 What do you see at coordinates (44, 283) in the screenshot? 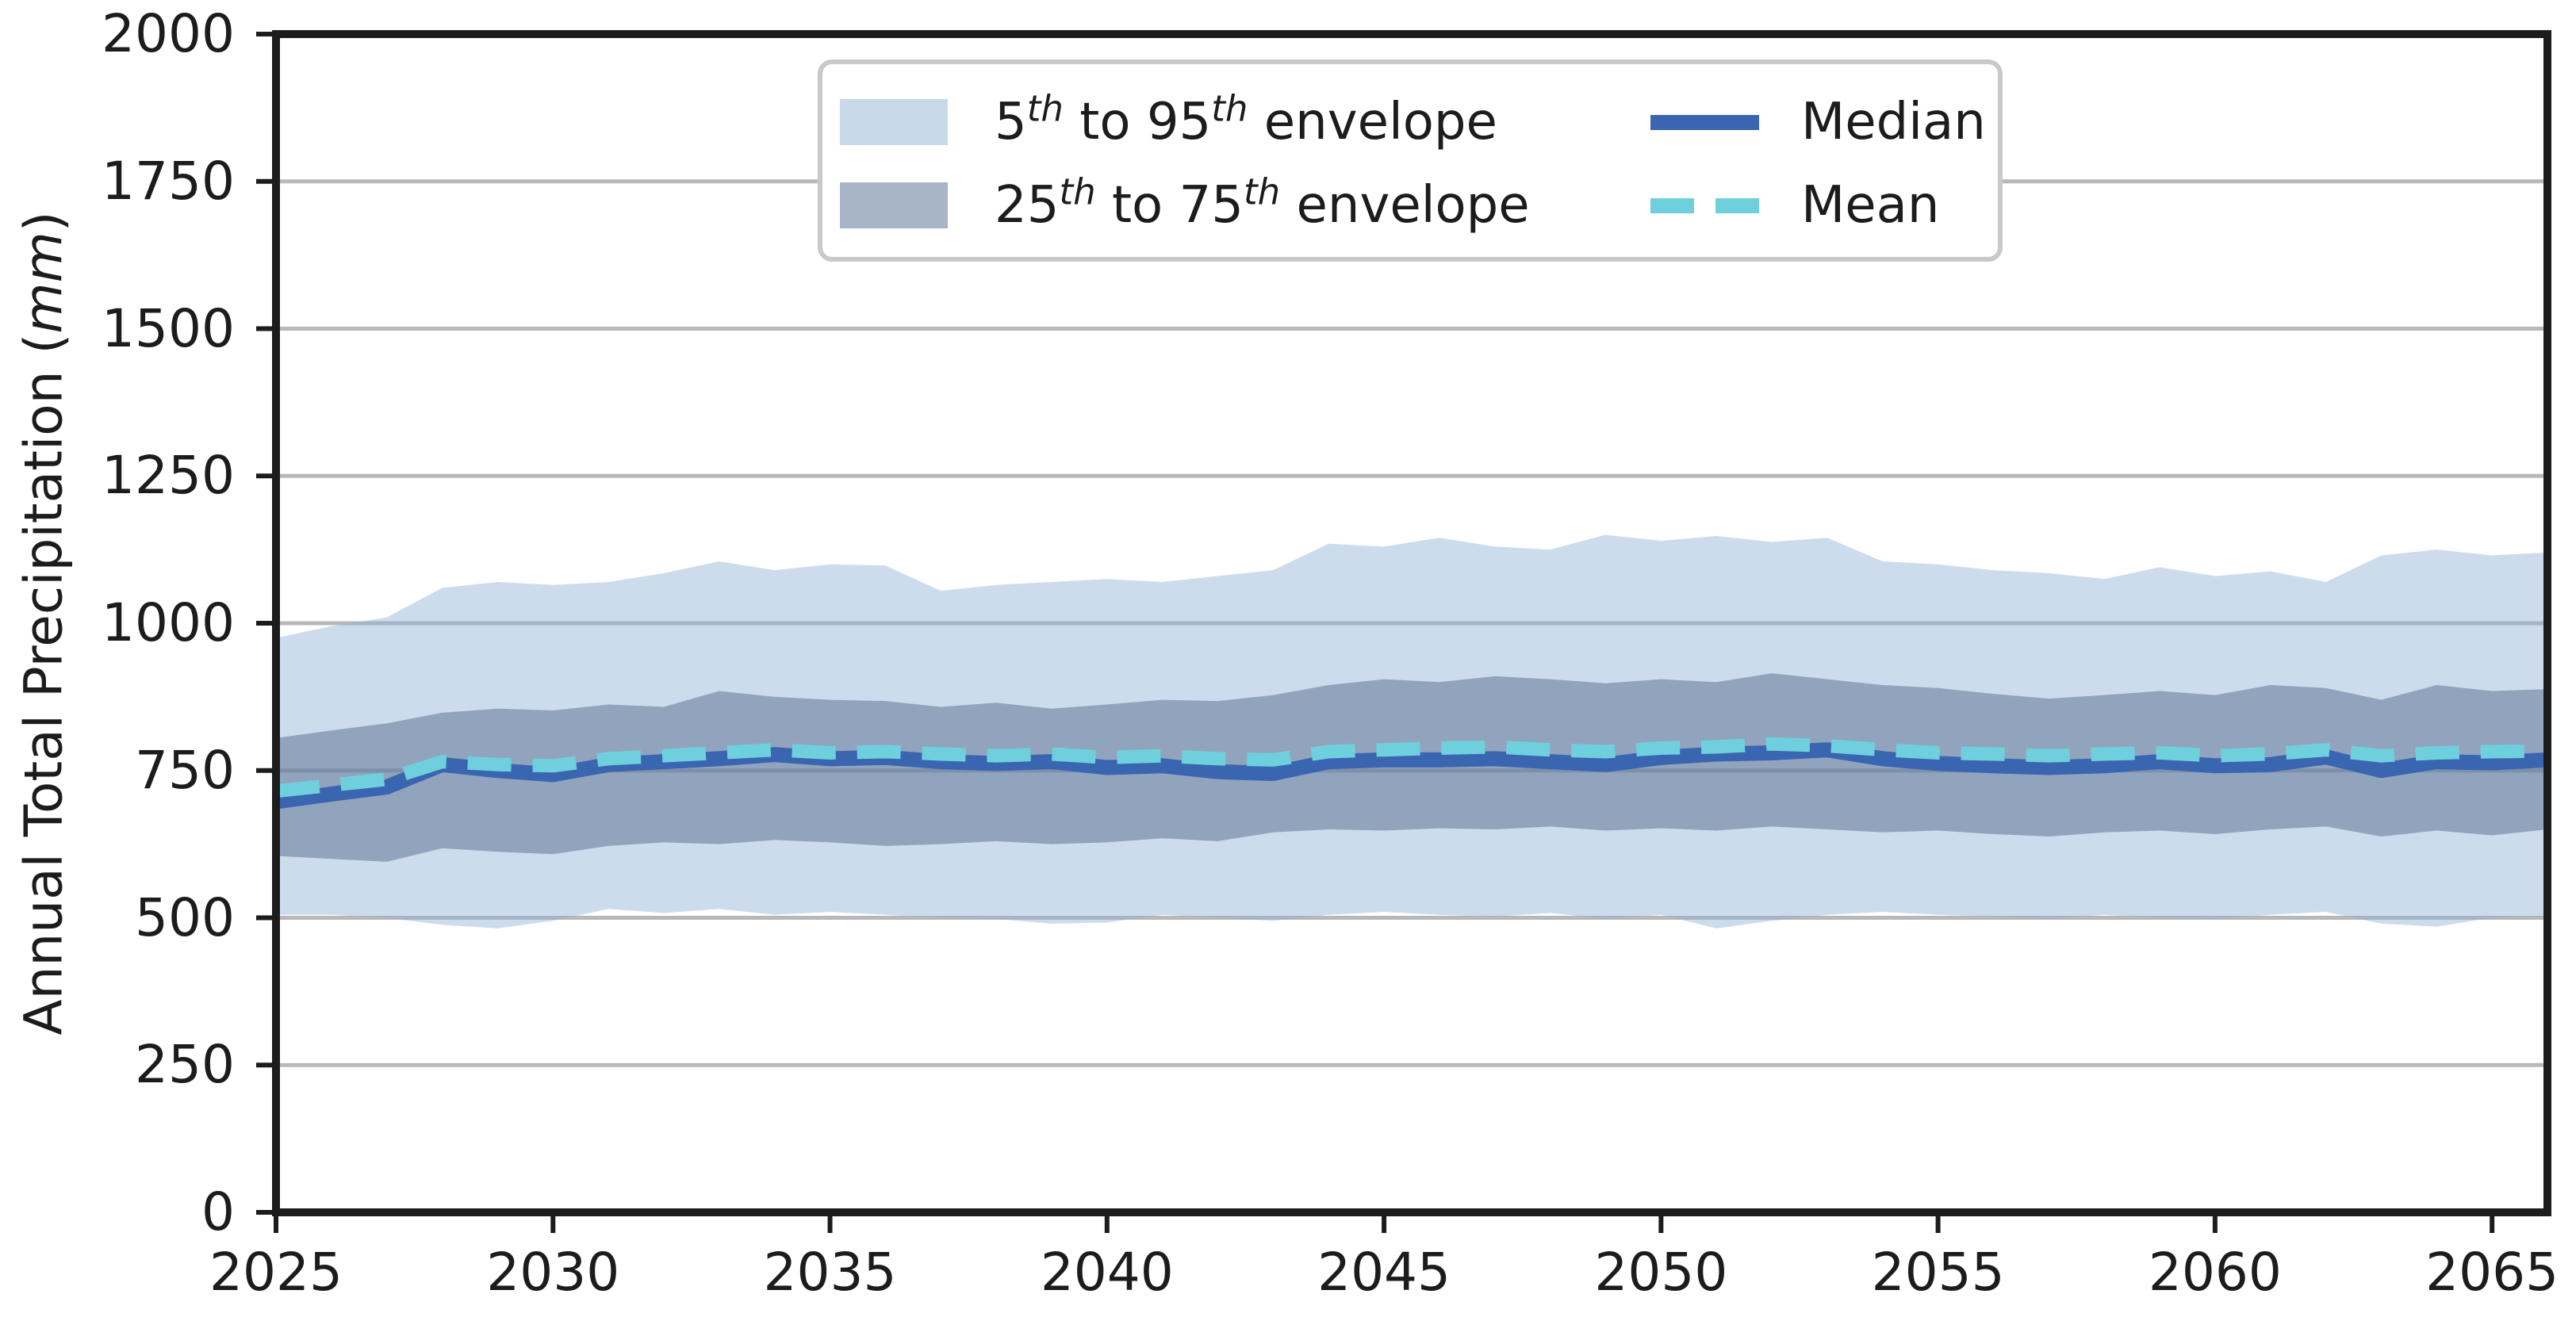
I see `y-axis-title-unit: mm` at bounding box center [44, 283].